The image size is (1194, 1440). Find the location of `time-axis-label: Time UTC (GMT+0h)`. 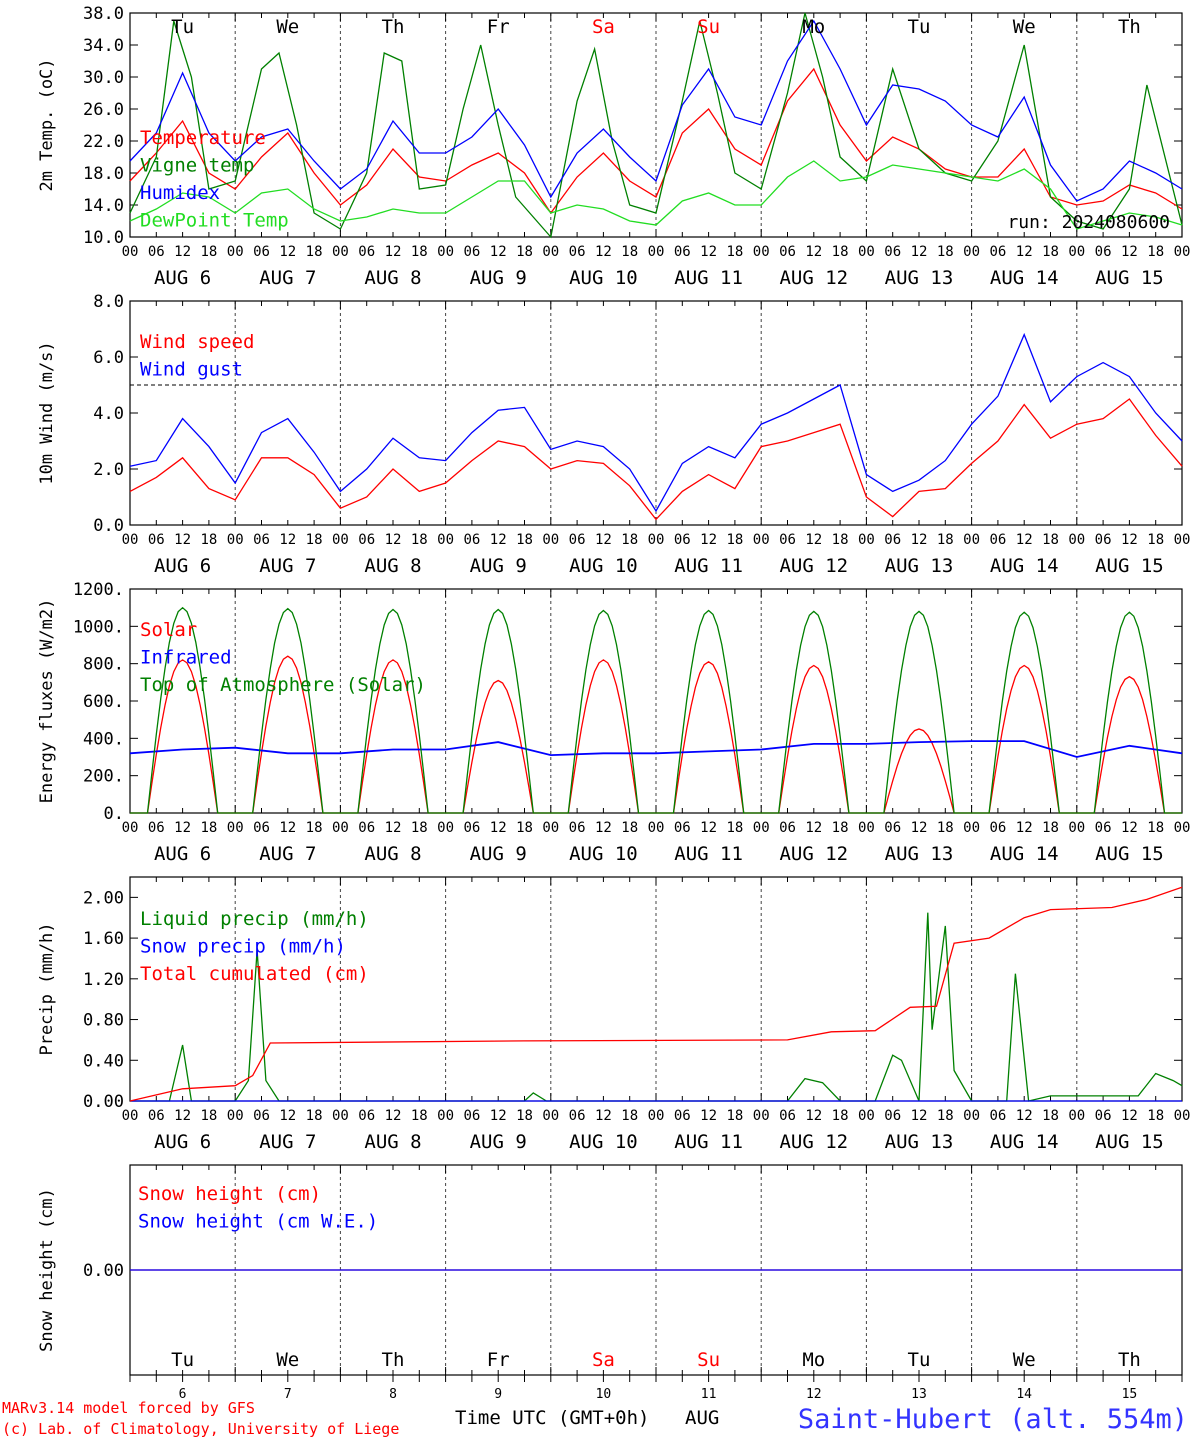

time-axis-label: Time UTC (GMT+0h) is located at coordinates (552, 1418).